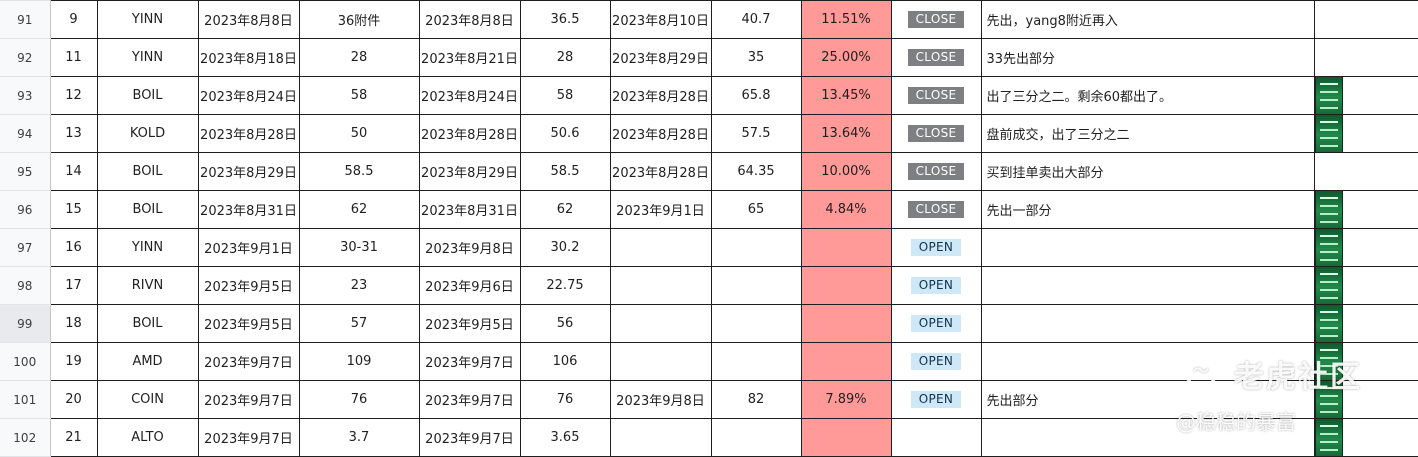 The image size is (1418, 457). What do you see at coordinates (248, 323) in the screenshot?
I see `cell-date1: 2023年9月5日` at bounding box center [248, 323].